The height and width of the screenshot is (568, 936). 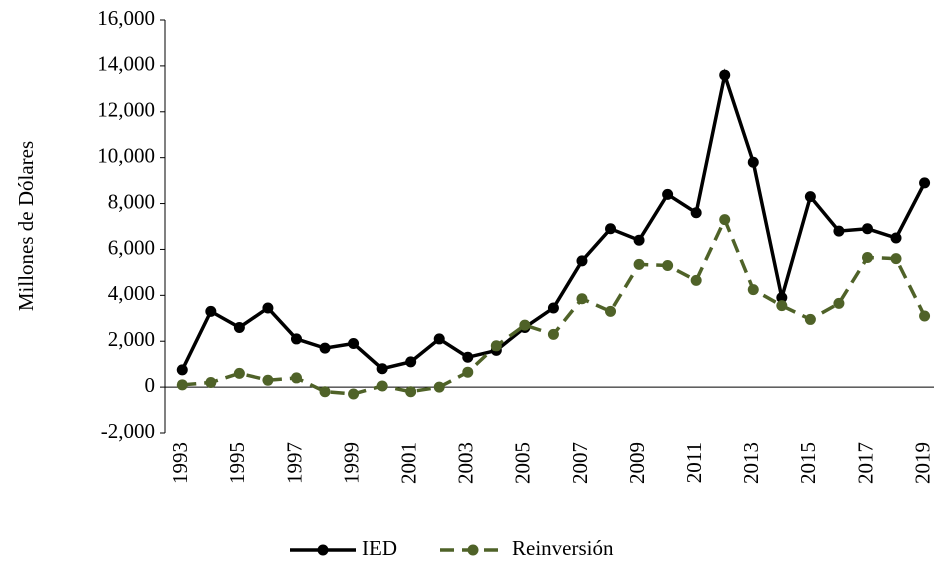 I want to click on legend-label: IED, so click(x=379, y=548).